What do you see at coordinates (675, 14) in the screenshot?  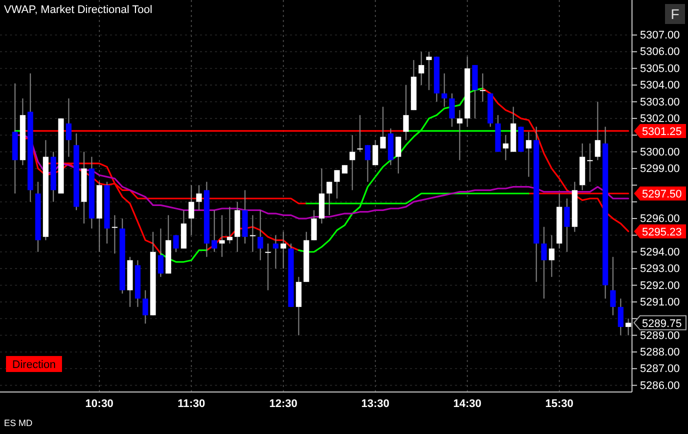 I see `font-button: F` at bounding box center [675, 14].